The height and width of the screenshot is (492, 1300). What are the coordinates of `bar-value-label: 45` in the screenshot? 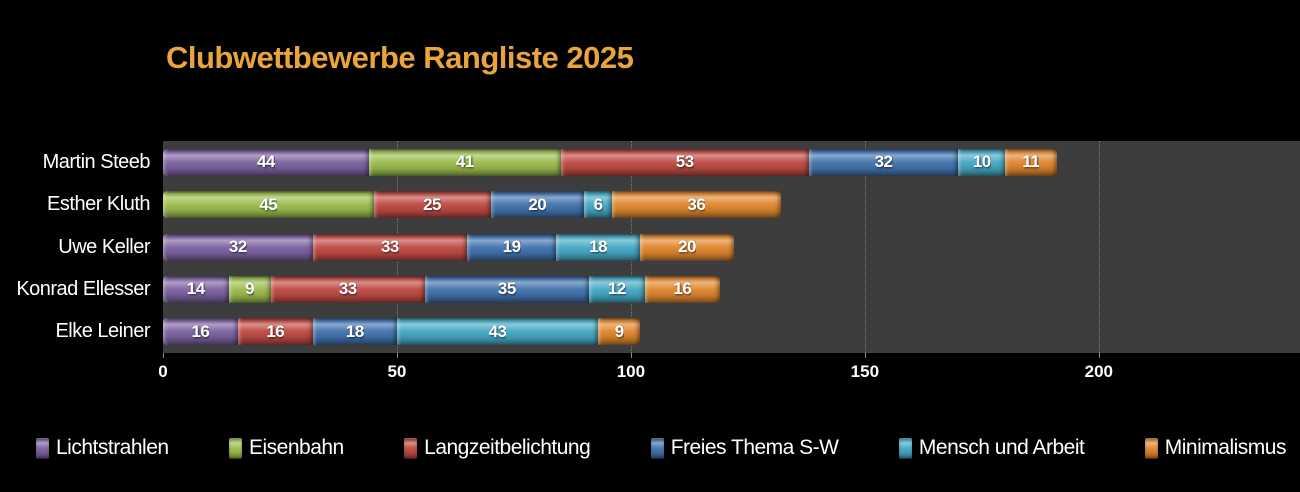 It's located at (268, 204).